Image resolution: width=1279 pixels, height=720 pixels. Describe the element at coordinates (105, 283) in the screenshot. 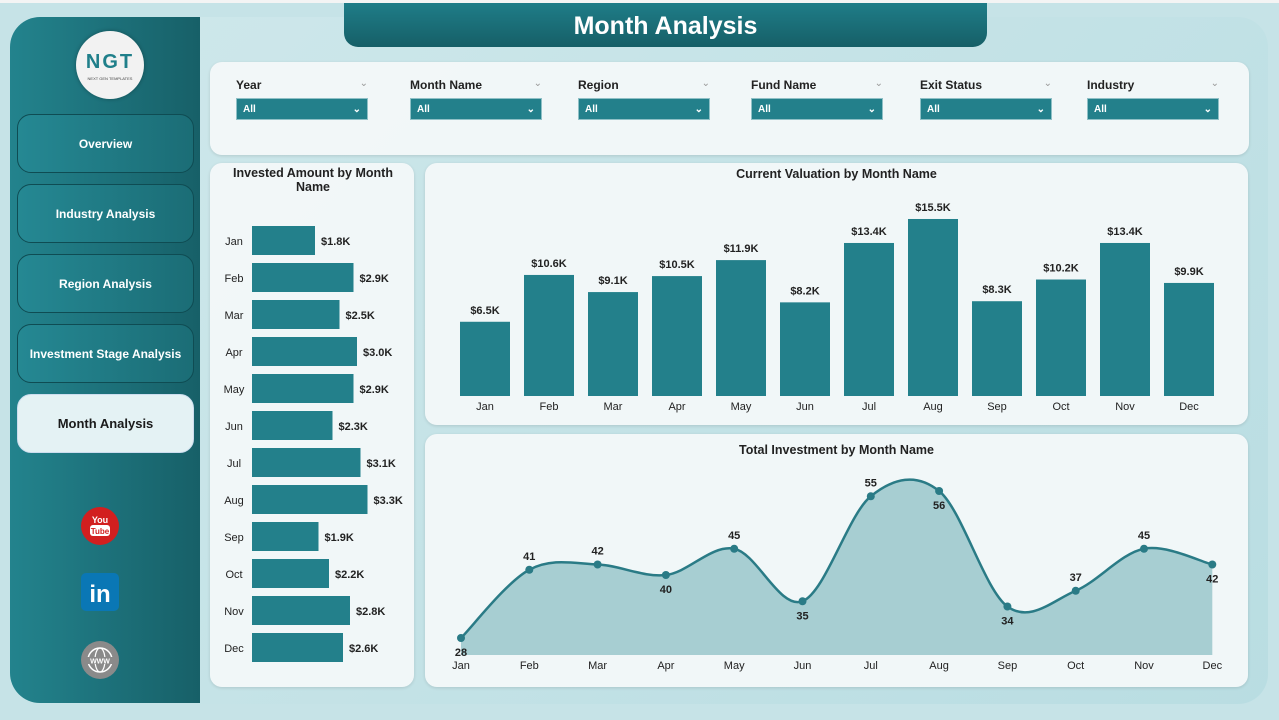

I see `nav-region-analysis: Region Analysis` at that location.